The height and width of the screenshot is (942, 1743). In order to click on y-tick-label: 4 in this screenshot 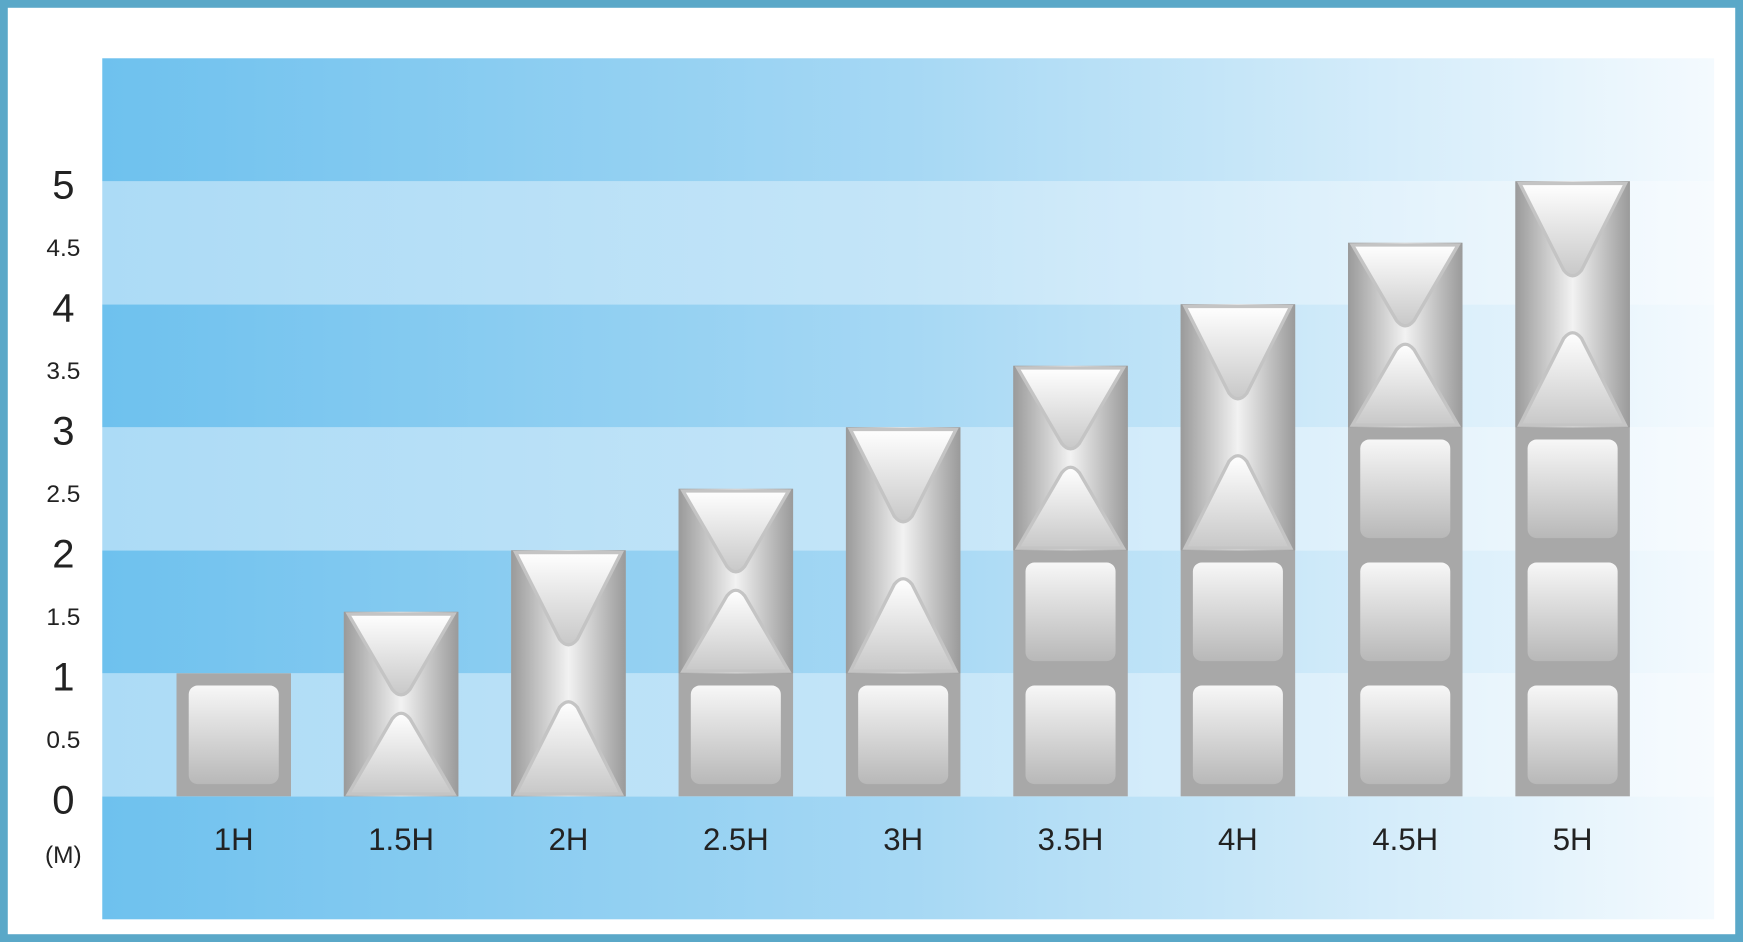, I will do `click(63, 309)`.